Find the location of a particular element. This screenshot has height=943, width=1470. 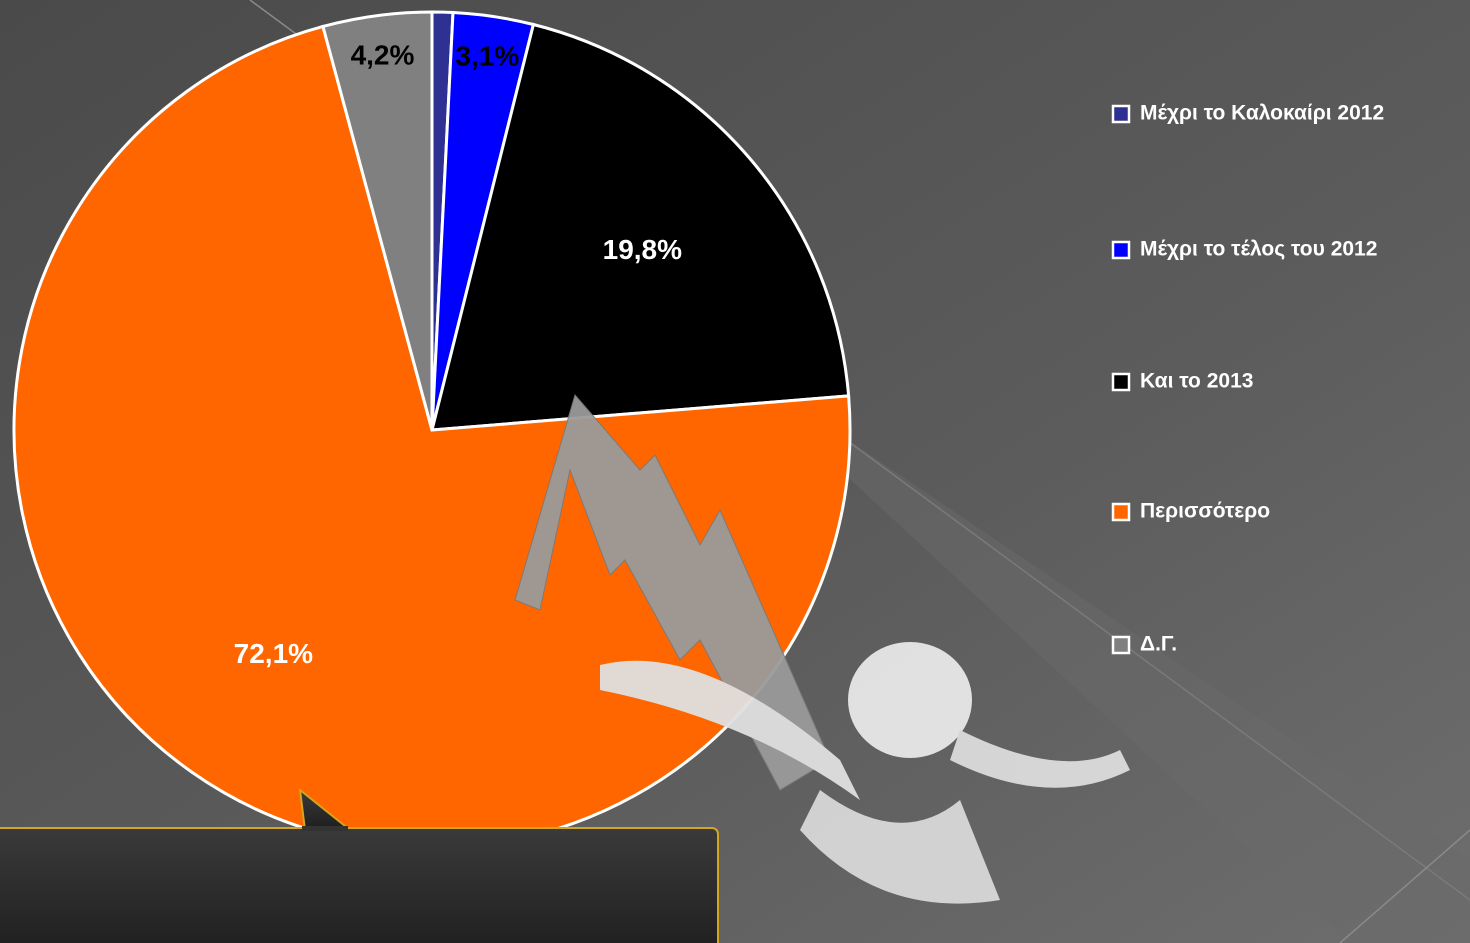

legend-label: Δ.Γ. is located at coordinates (1158, 644).